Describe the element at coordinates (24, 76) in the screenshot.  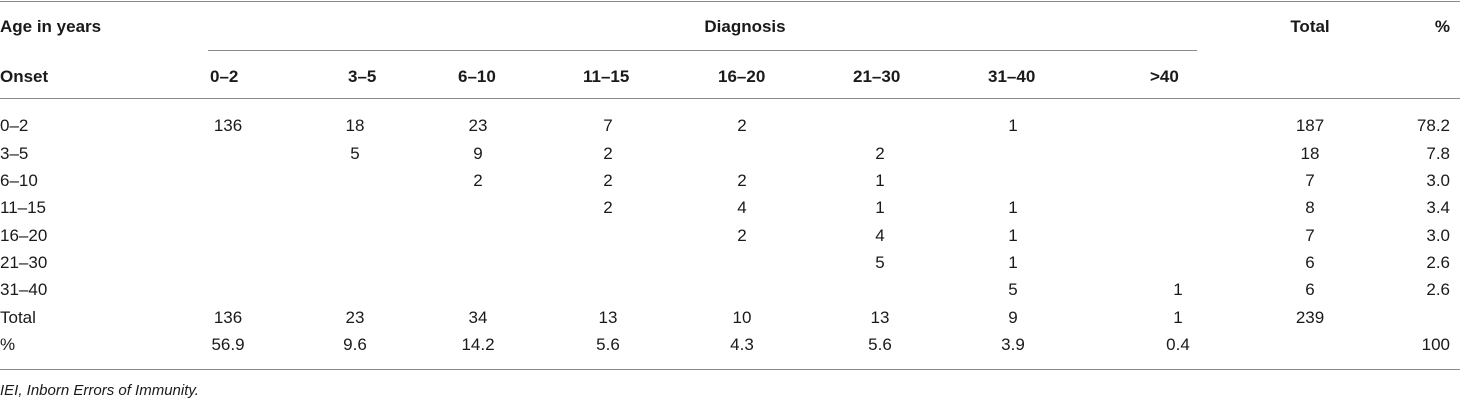
I see `onset-header: Onset` at that location.